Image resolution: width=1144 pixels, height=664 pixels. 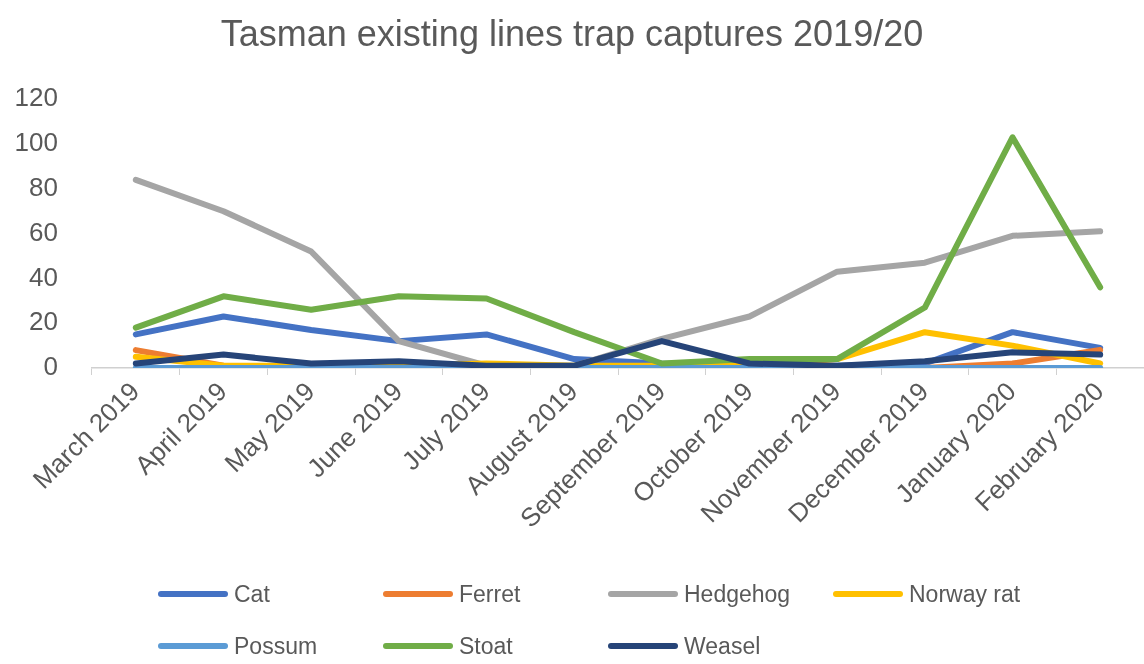 I want to click on legend-label: Cat, so click(x=252, y=594).